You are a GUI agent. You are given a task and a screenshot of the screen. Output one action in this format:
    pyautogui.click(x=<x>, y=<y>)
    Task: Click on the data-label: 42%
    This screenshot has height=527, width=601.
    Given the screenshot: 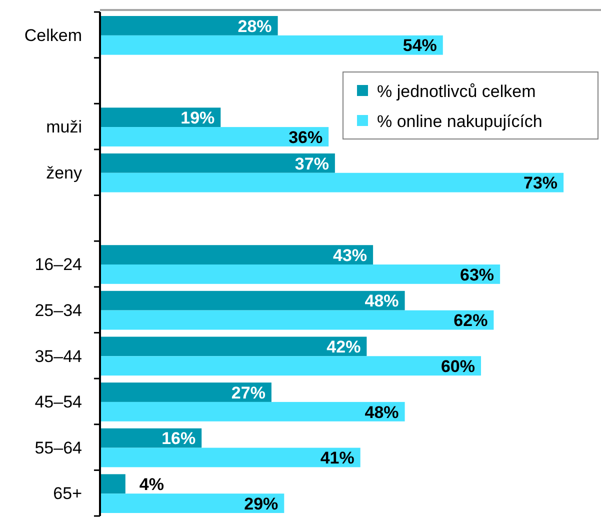 What is the action you would take?
    pyautogui.click(x=343, y=347)
    